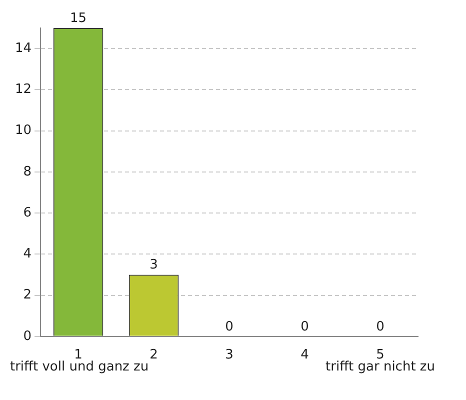 This screenshot has height=400, width=466. I want to click on y-tick-label: 12, so click(23, 90).